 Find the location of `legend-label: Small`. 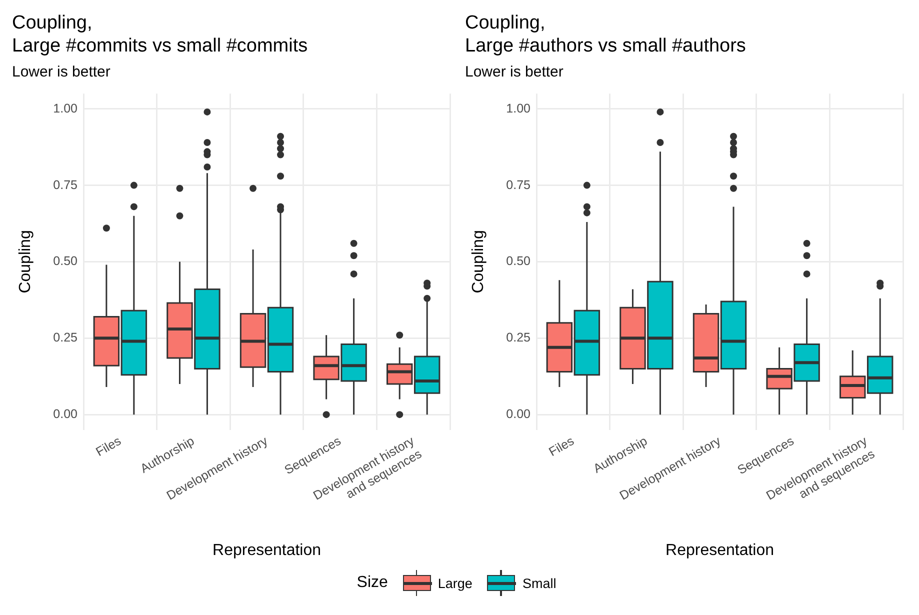

legend-label: Small is located at coordinates (539, 583).